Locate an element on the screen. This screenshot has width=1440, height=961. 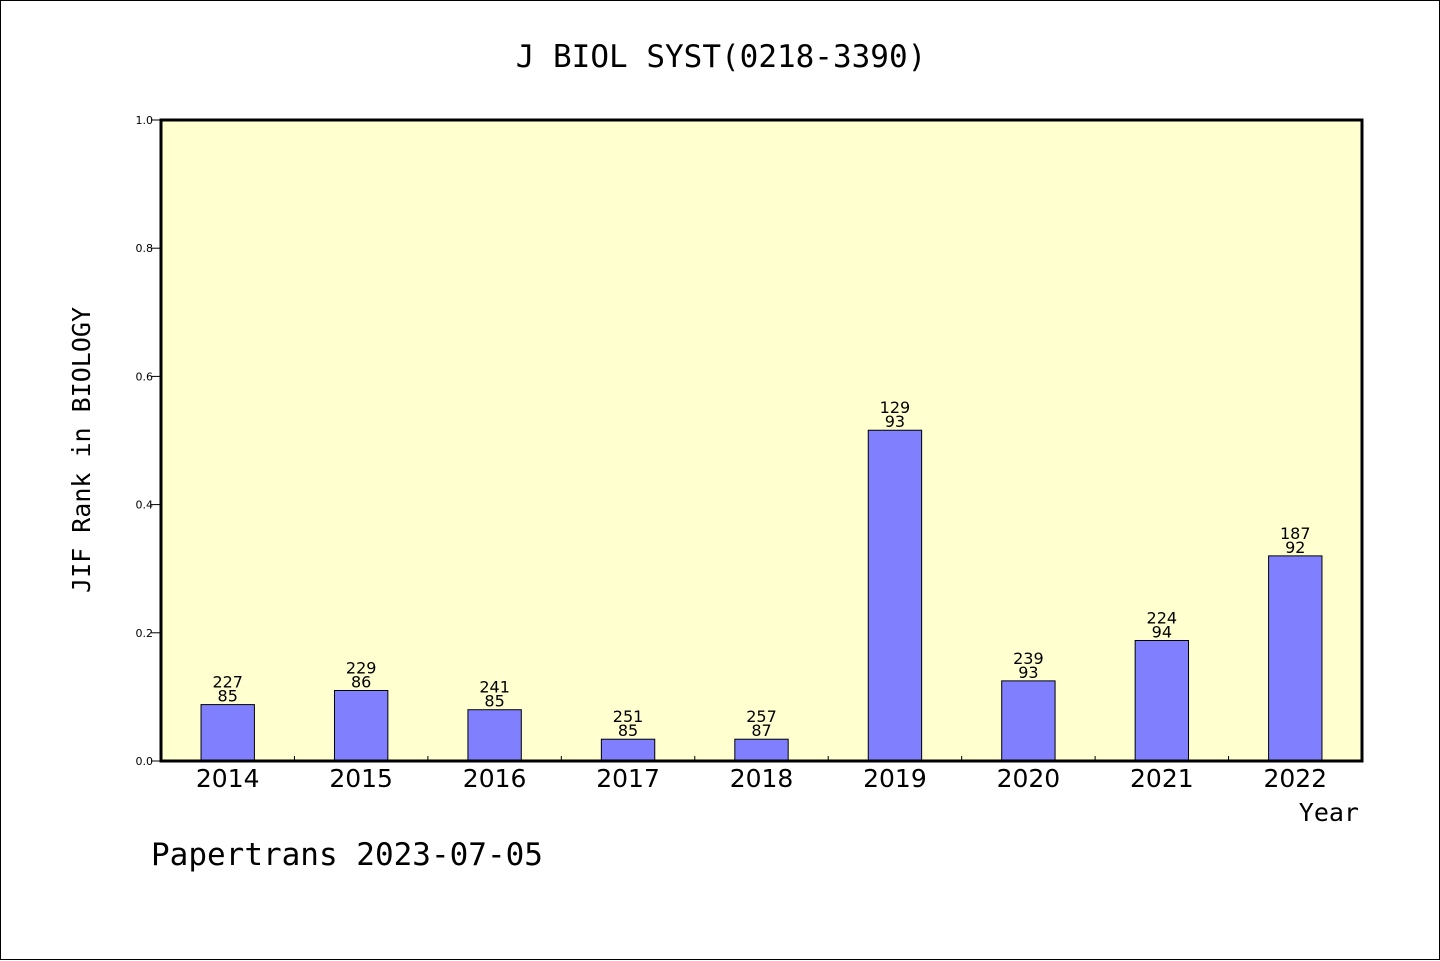
y-tick-label-1.0: 1.0 is located at coordinates (145, 120).